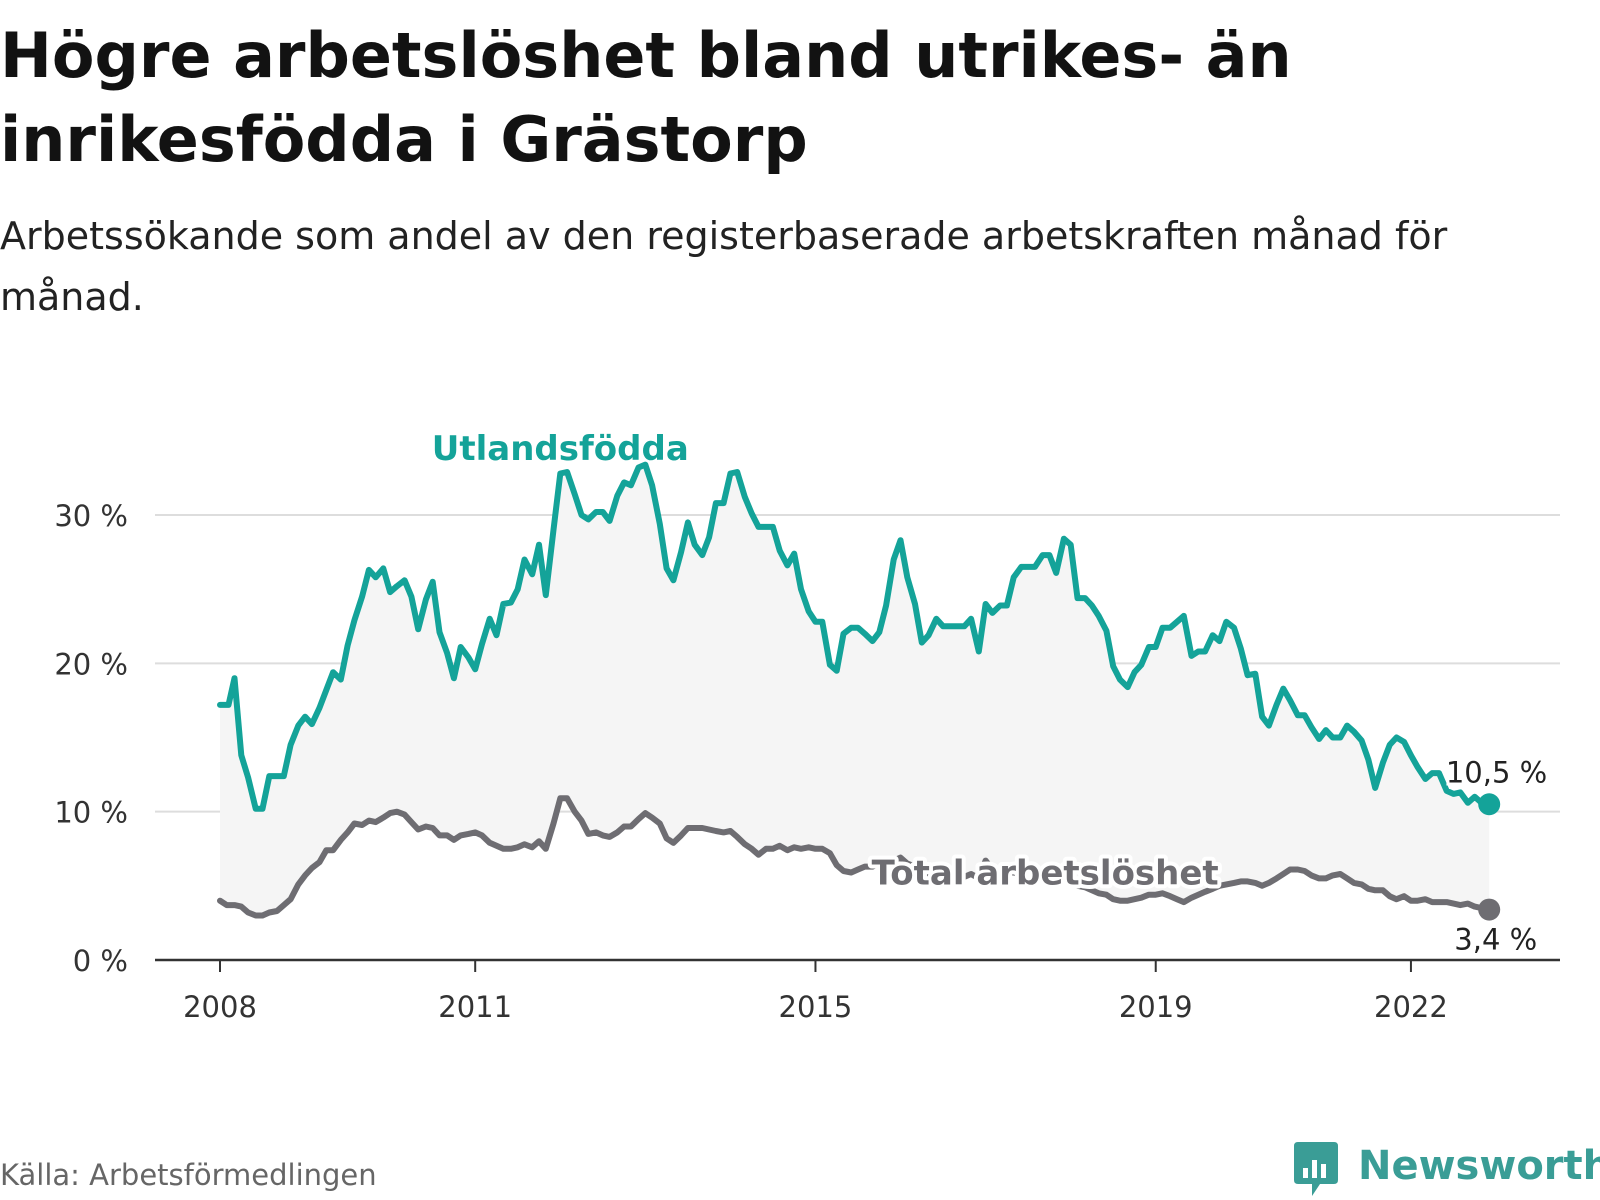  Describe the element at coordinates (188, 1175) in the screenshot. I see `source-note: Källa: Arbetsförmedlingen` at that location.